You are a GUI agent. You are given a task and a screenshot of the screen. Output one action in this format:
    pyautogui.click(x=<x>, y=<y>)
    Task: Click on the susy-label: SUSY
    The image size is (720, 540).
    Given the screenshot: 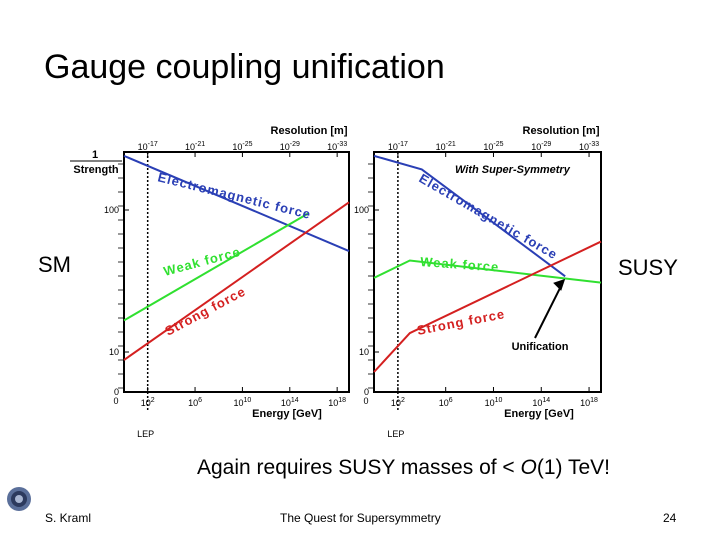 What is the action you would take?
    pyautogui.click(x=648, y=267)
    